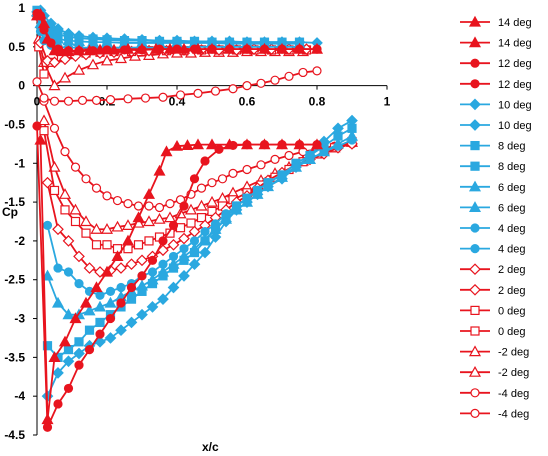  Describe the element at coordinates (515, 23) in the screenshot. I see `legend-label: 14 deg` at that location.